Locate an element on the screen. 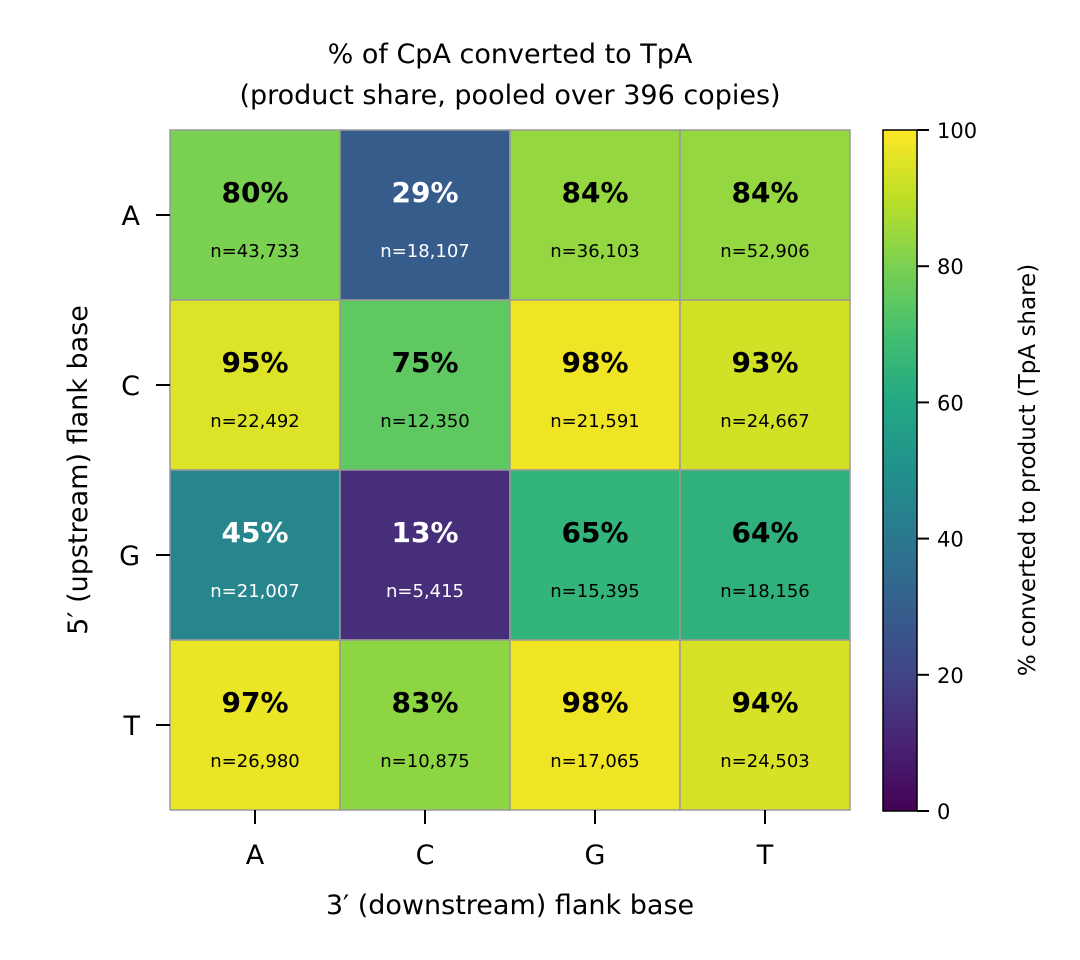  colorbar-tick-label: 100 is located at coordinates (957, 131).